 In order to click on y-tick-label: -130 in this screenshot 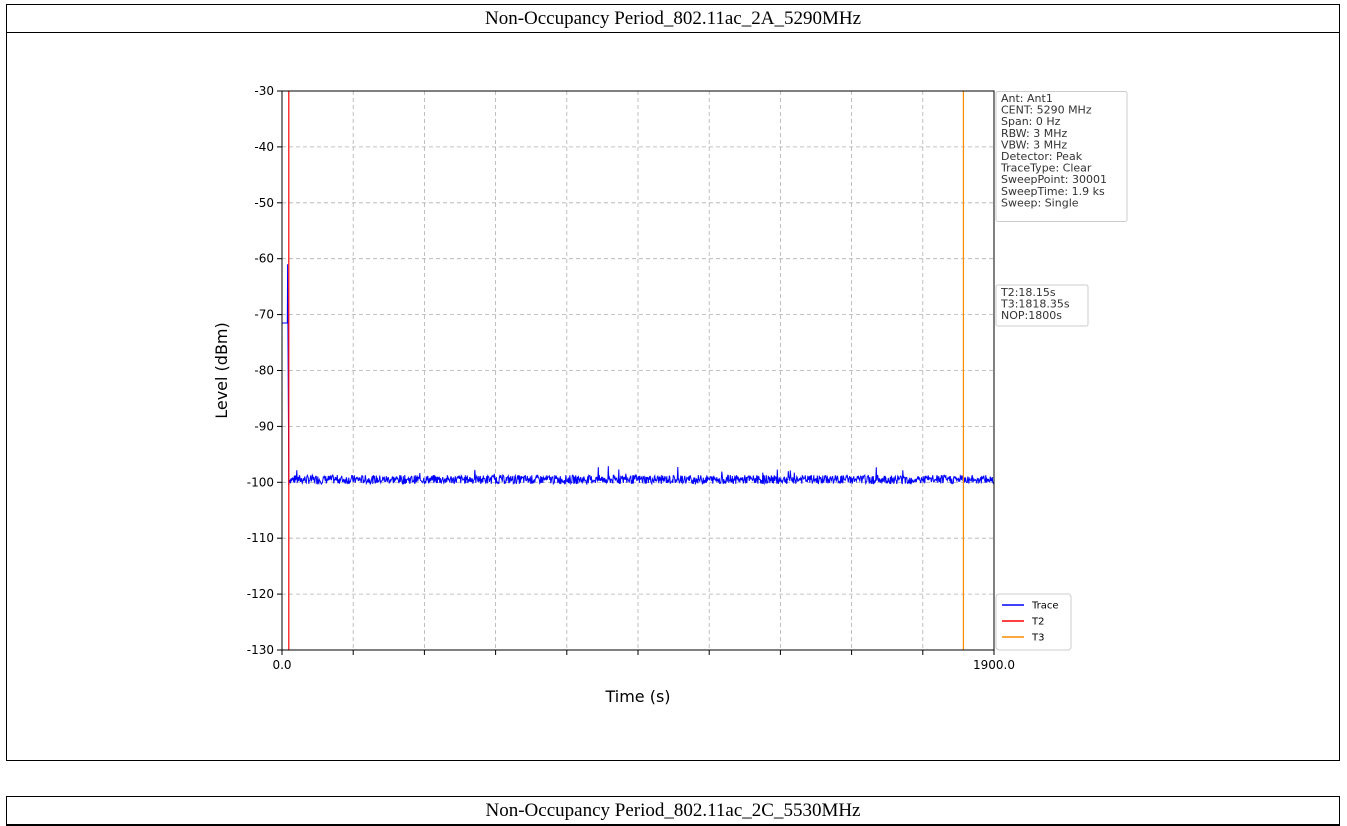, I will do `click(260, 650)`.